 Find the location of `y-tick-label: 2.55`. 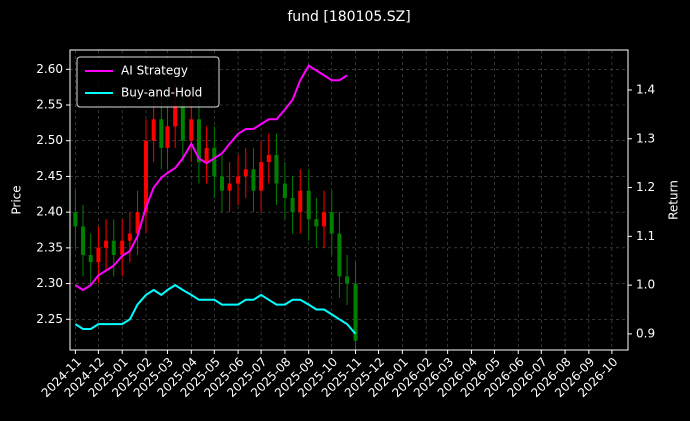

y-tick-label: 2.55 is located at coordinates (49, 105).